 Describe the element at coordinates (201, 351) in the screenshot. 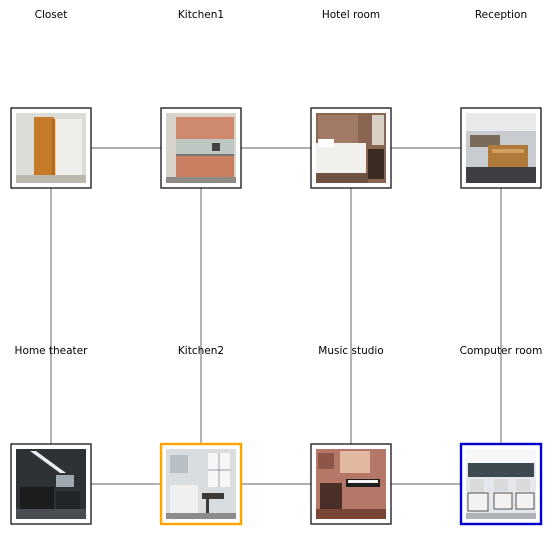

I see `node-label: Kitchen2` at that location.